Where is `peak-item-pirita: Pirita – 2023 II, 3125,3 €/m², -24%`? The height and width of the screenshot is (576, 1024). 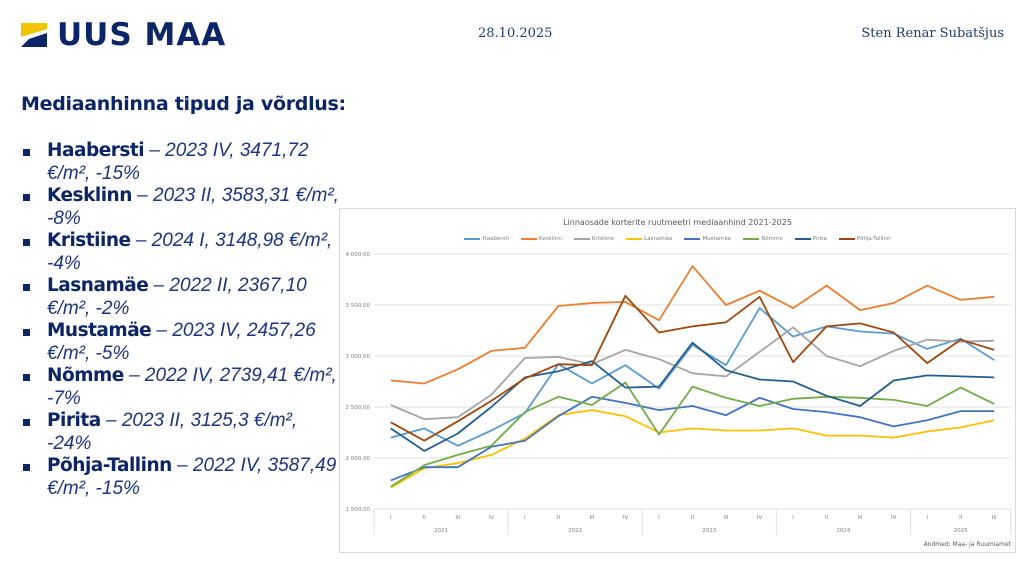 peak-item-pirita: Pirita – 2023 II, 3125,3 €/m², -24% is located at coordinates (181, 432).